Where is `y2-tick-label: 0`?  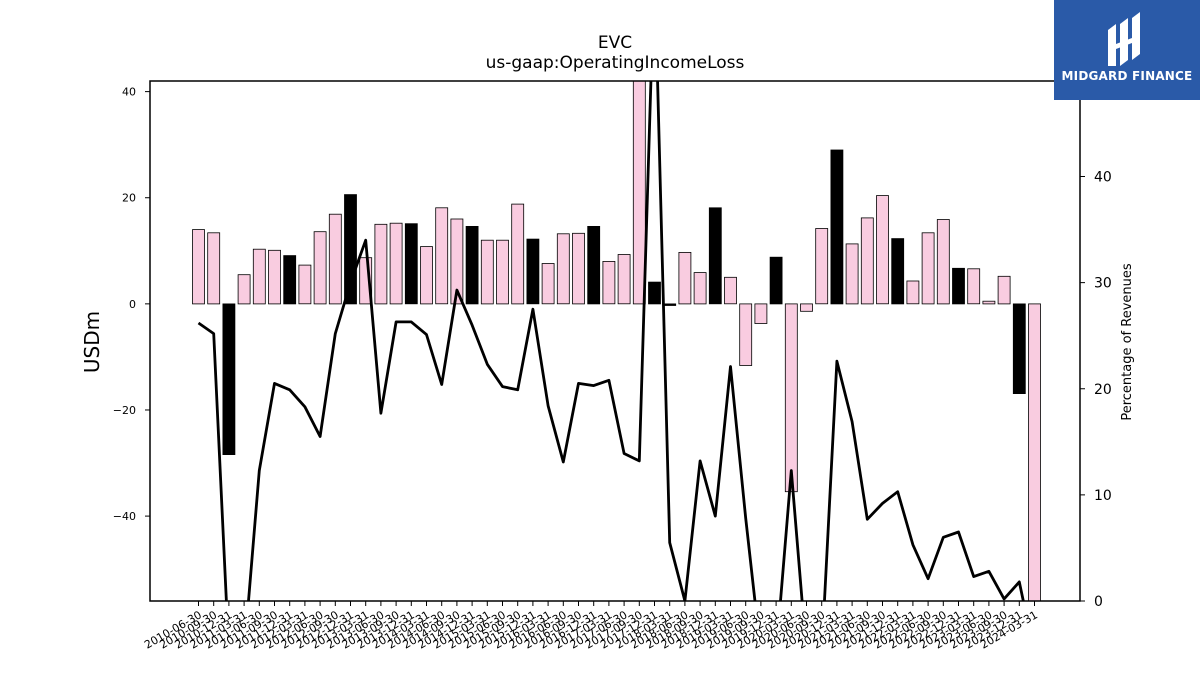
y2-tick-label: 0 is located at coordinates (1098, 602).